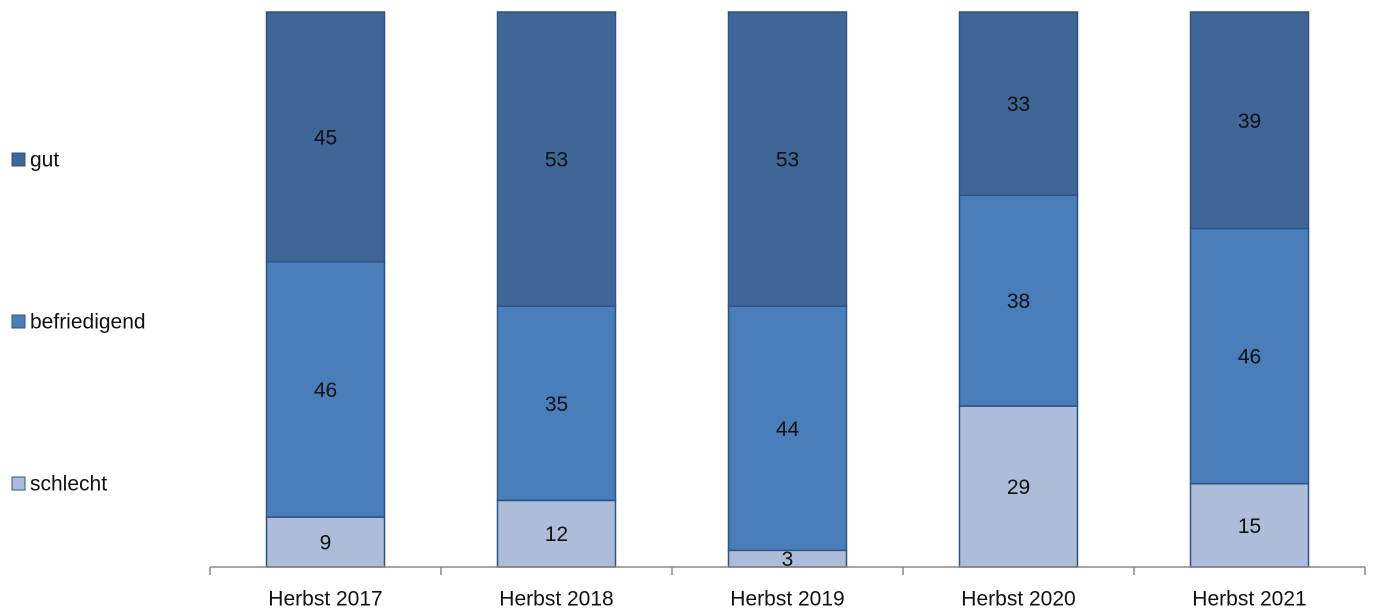 The image size is (1373, 613). I want to click on x-tick-label: Herbst 2017, so click(325, 599).